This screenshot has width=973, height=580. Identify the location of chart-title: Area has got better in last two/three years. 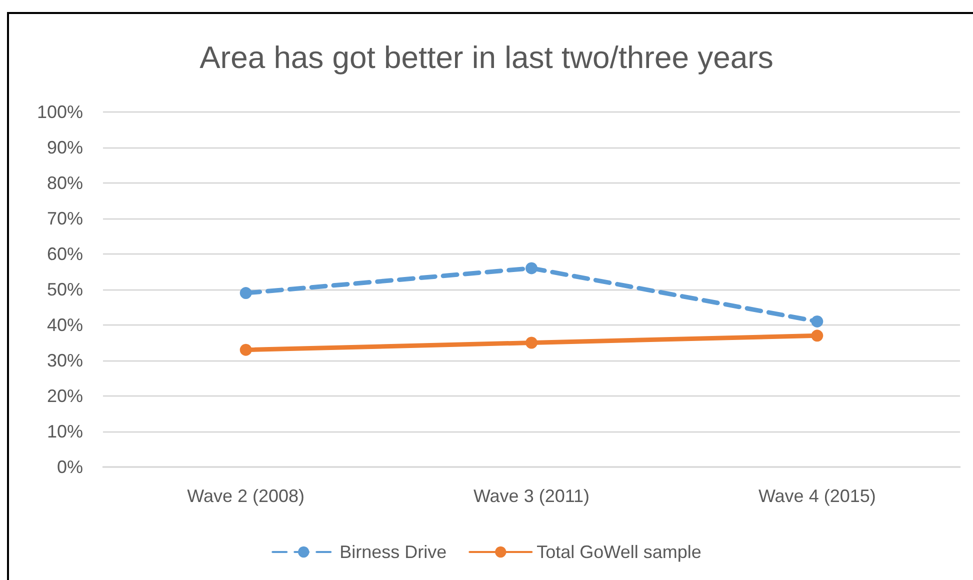
(487, 57).